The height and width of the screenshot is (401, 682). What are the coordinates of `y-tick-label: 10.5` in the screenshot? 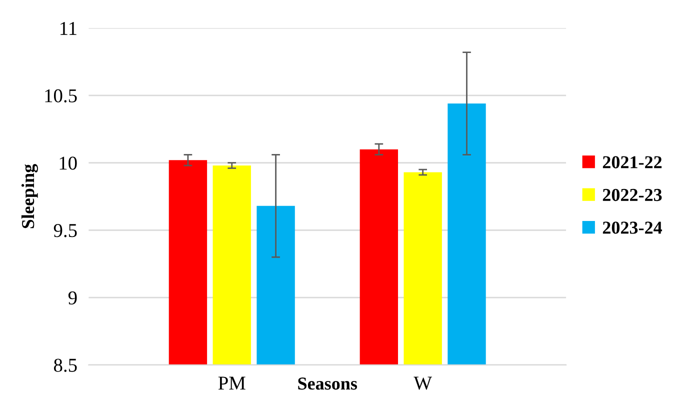 It's located at (61, 95).